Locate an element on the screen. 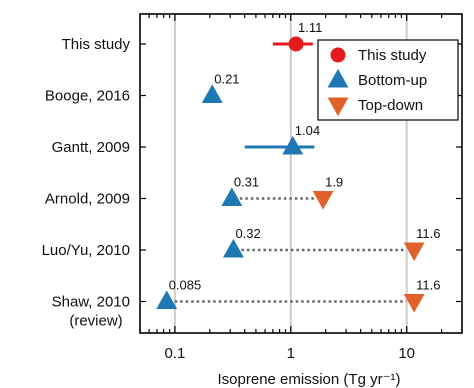 Image resolution: width=474 pixels, height=388 pixels. legend-marker-top-down is located at coordinates (338, 107).